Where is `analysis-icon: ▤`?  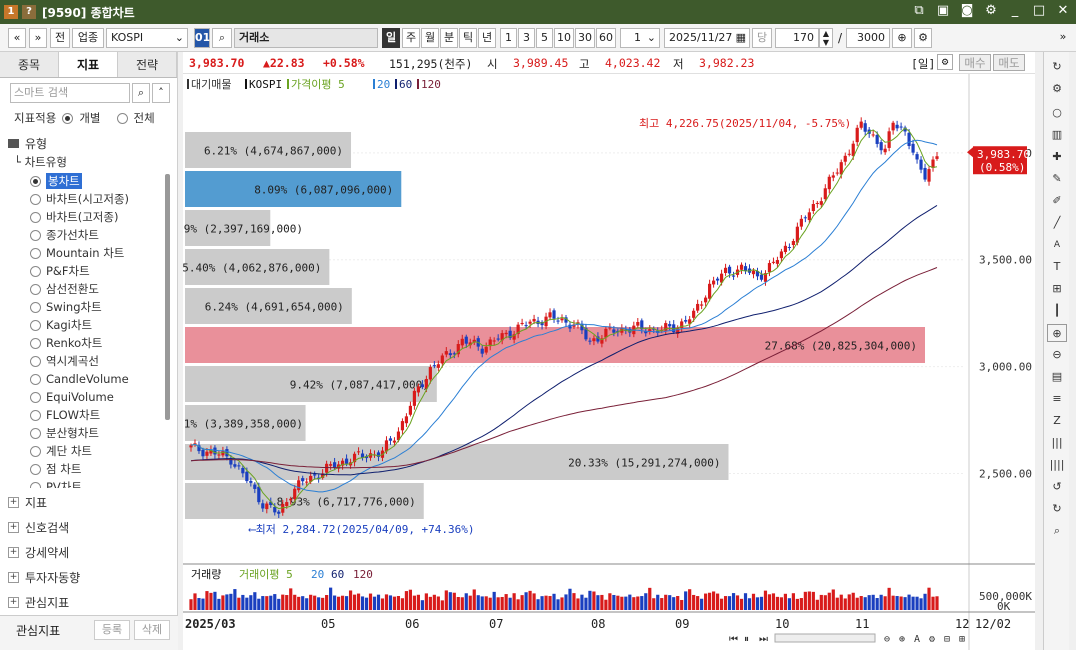
analysis-icon: ▤ is located at coordinates (1057, 376).